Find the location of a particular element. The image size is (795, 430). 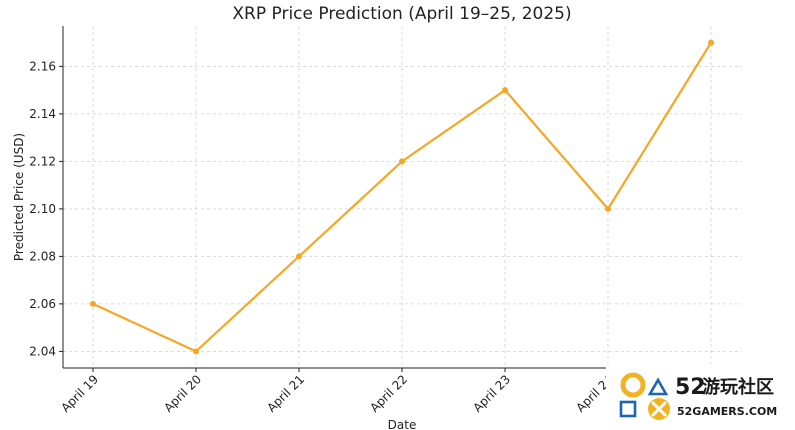

x-tick-label: April 21 is located at coordinates (285, 393).